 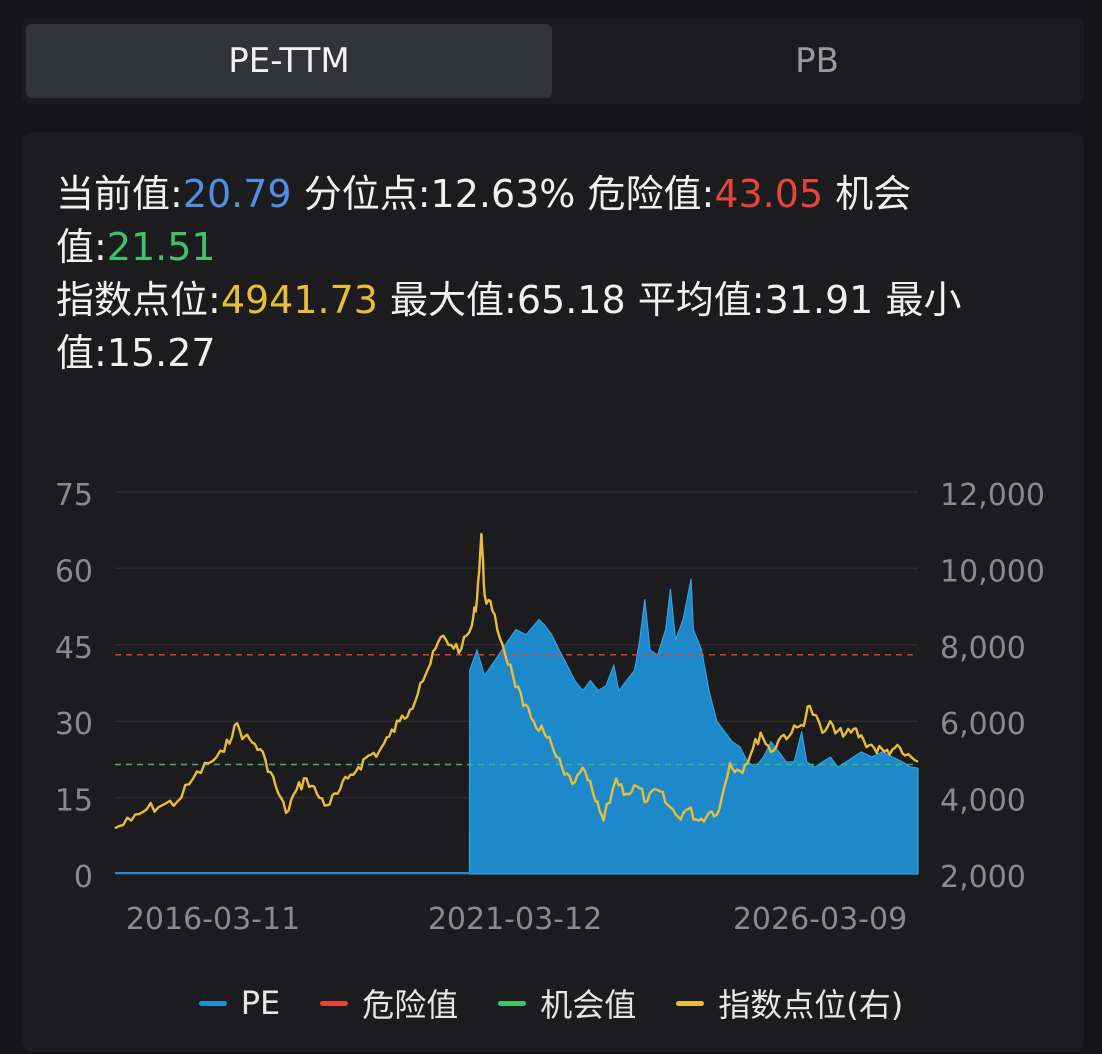 I want to click on avg-label: 平均值:, so click(x=701, y=300).